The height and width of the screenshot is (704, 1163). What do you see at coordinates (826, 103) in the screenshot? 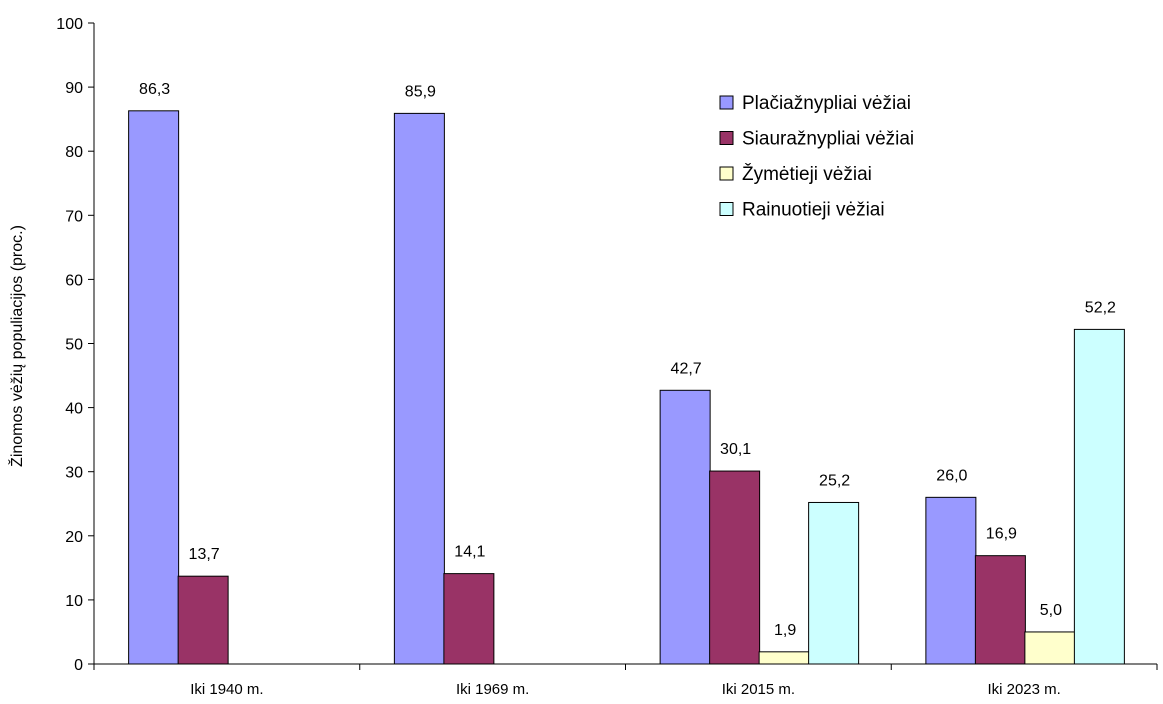
I see `legend-label: Plačiažnypliai vėžiai` at bounding box center [826, 103].